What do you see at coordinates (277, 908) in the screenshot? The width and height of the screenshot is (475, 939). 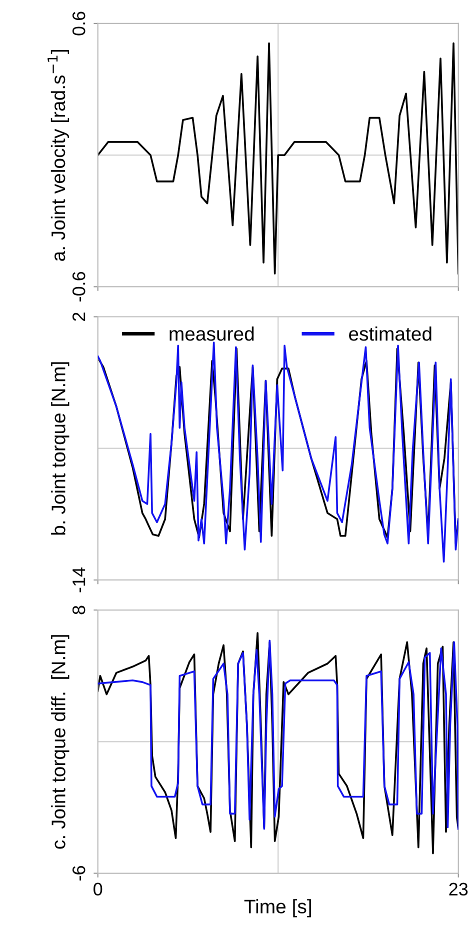 I see `x-axis-title: Time [s]` at bounding box center [277, 908].